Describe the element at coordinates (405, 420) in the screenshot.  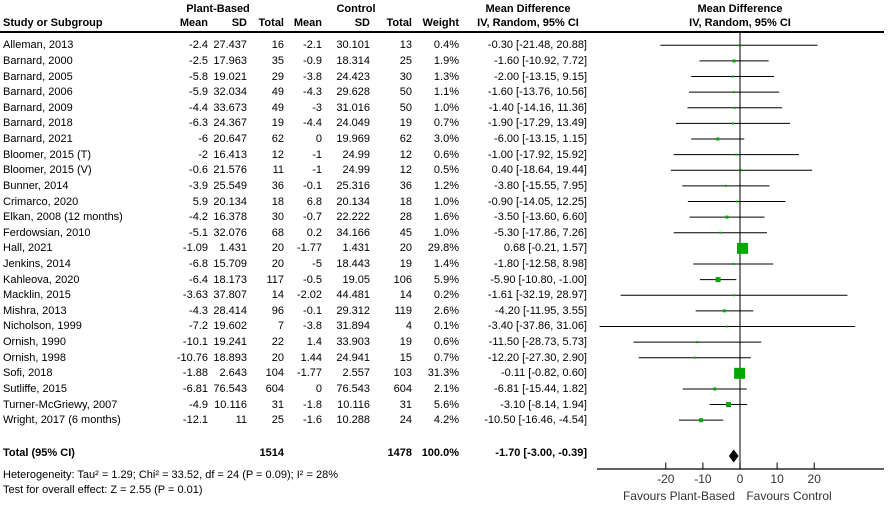
I see `ctrl-total: 24` at that location.